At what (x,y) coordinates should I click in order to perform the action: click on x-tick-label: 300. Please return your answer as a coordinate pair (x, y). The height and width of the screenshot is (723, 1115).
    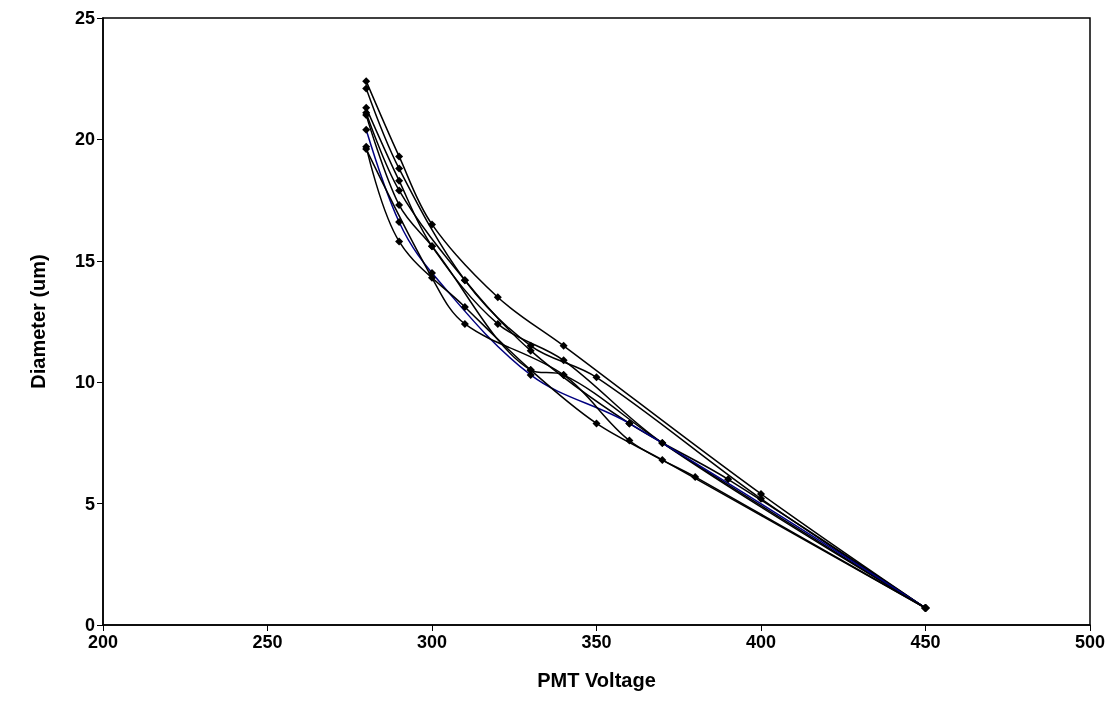
    Looking at the image, I should click on (432, 642).